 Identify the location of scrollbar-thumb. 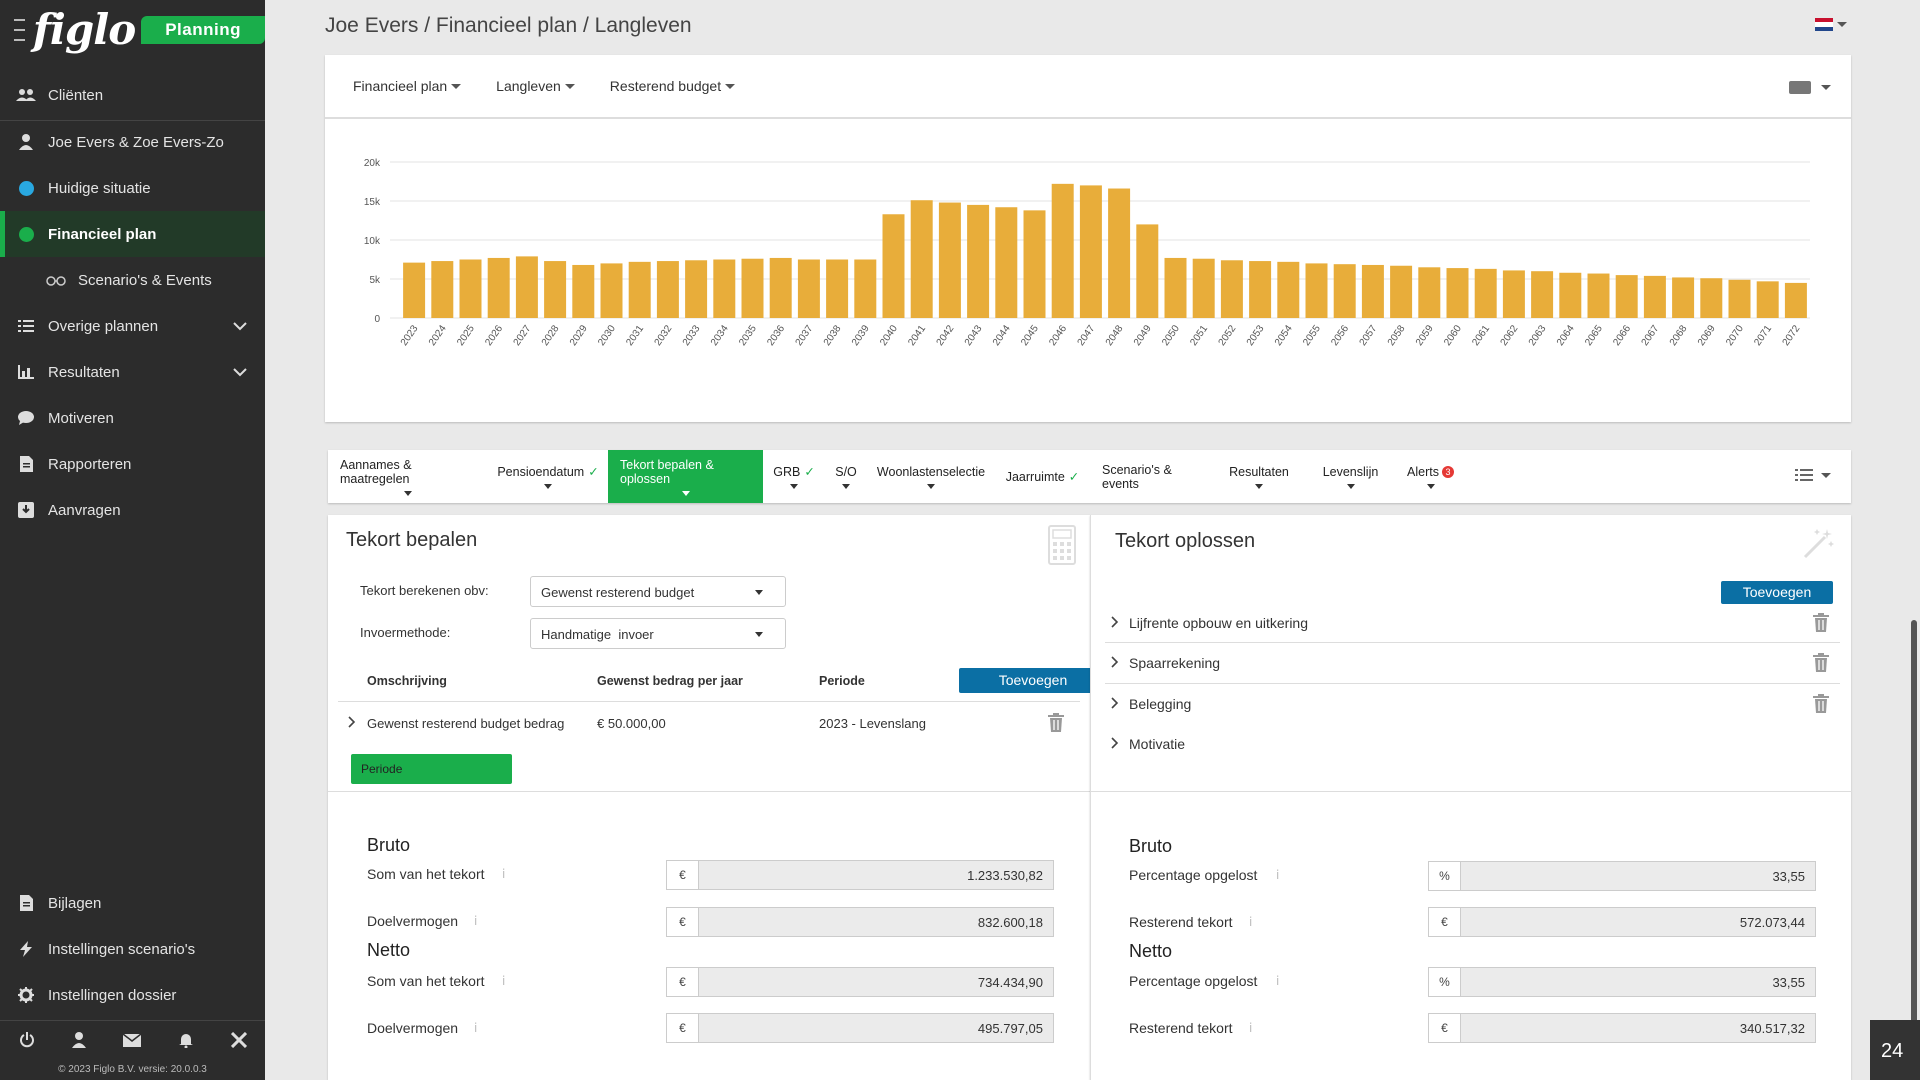
(1914, 850).